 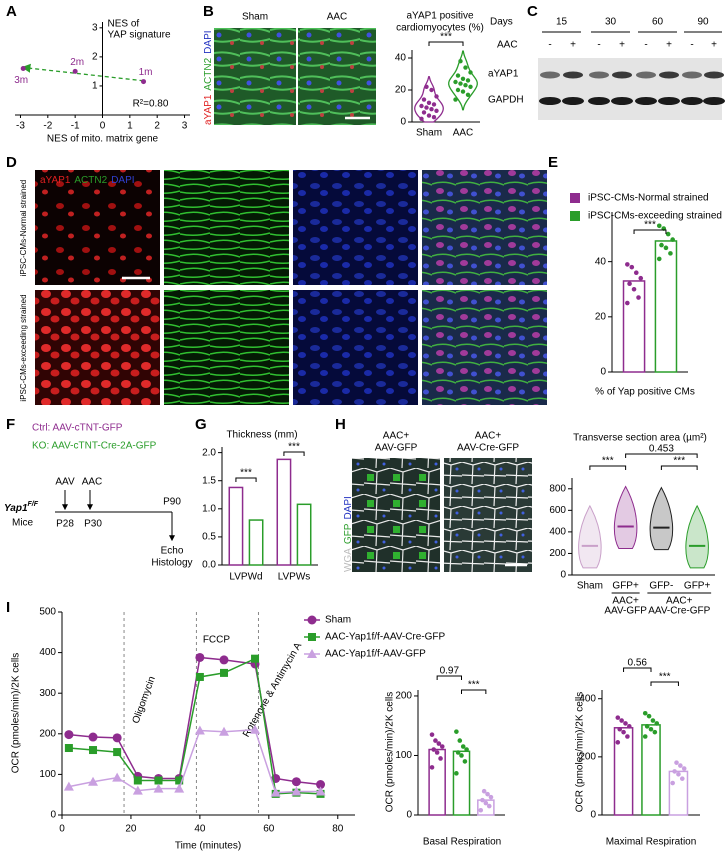 I want to click on series-line, so click(x=194, y=761).